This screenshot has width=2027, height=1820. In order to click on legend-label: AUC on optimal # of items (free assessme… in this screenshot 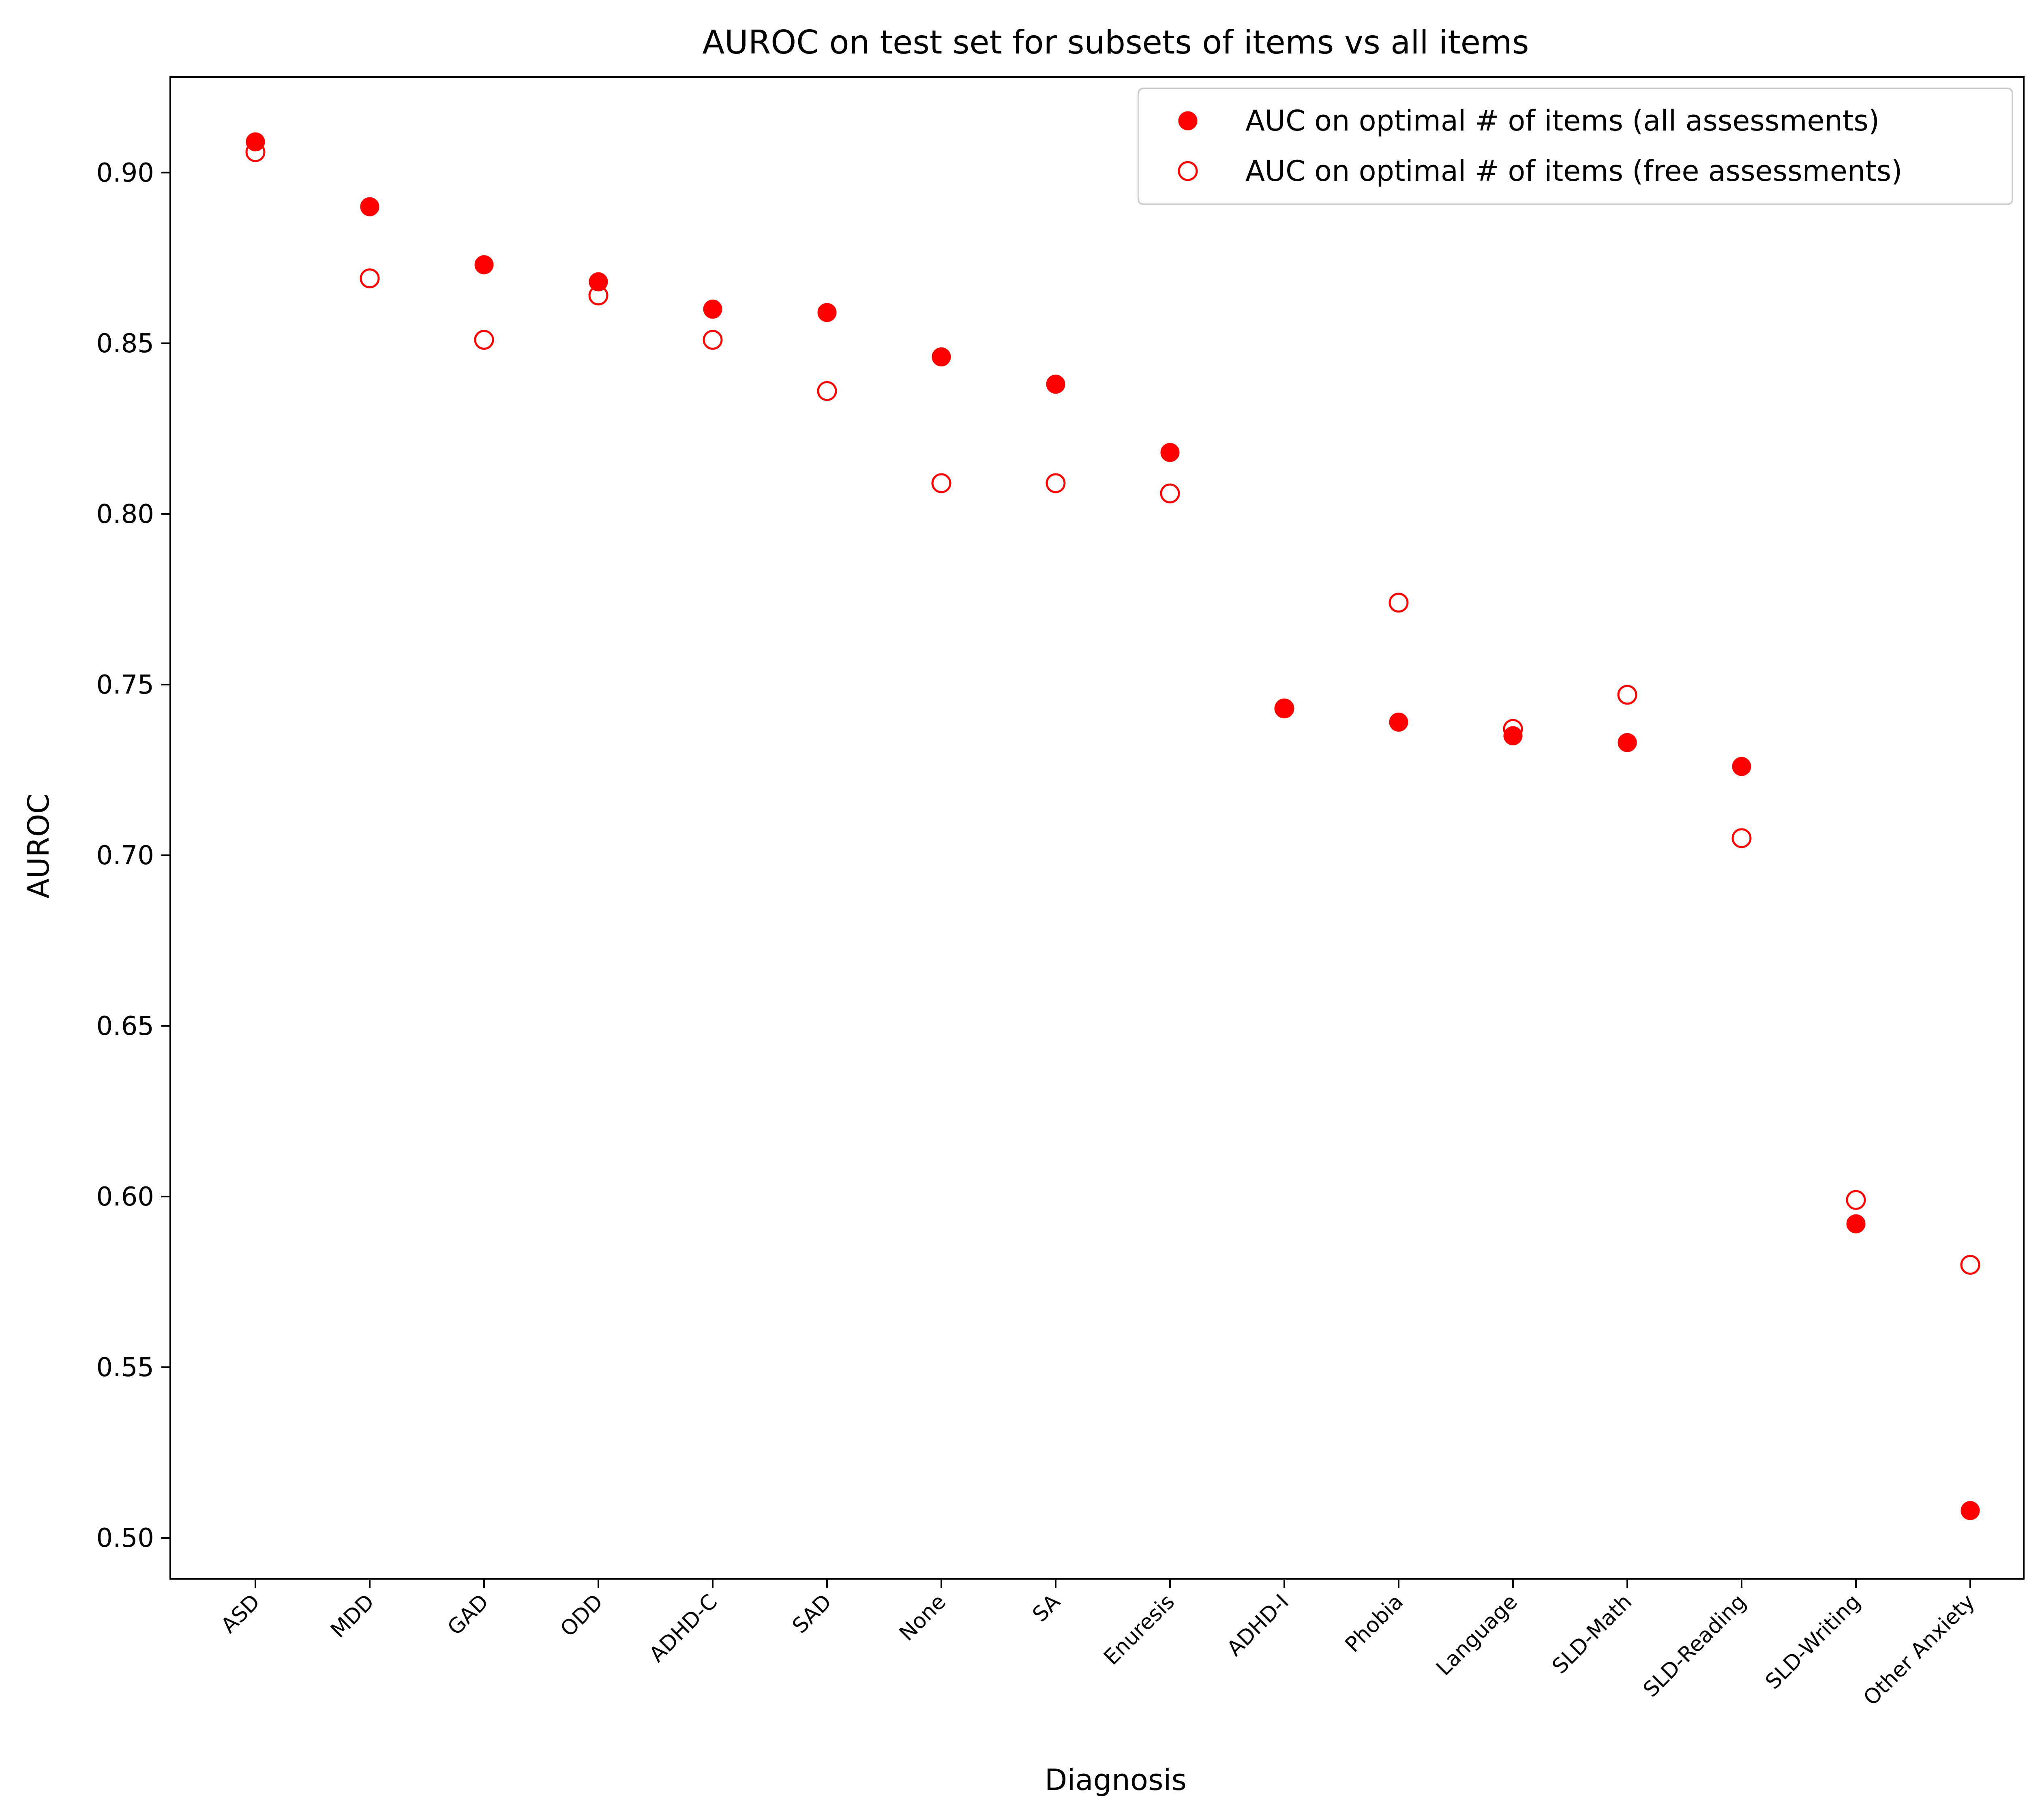, I will do `click(1573, 171)`.